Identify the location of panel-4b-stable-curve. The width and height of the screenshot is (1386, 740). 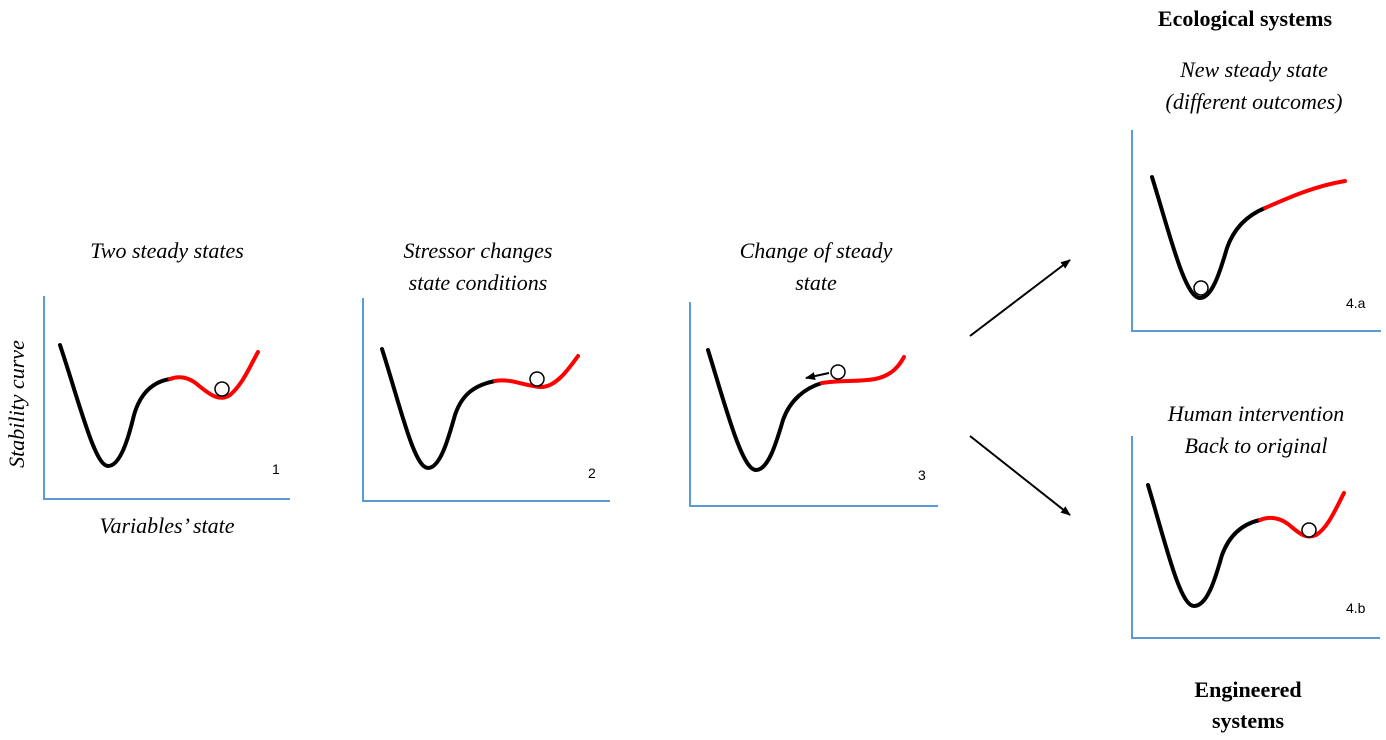
(1204, 545).